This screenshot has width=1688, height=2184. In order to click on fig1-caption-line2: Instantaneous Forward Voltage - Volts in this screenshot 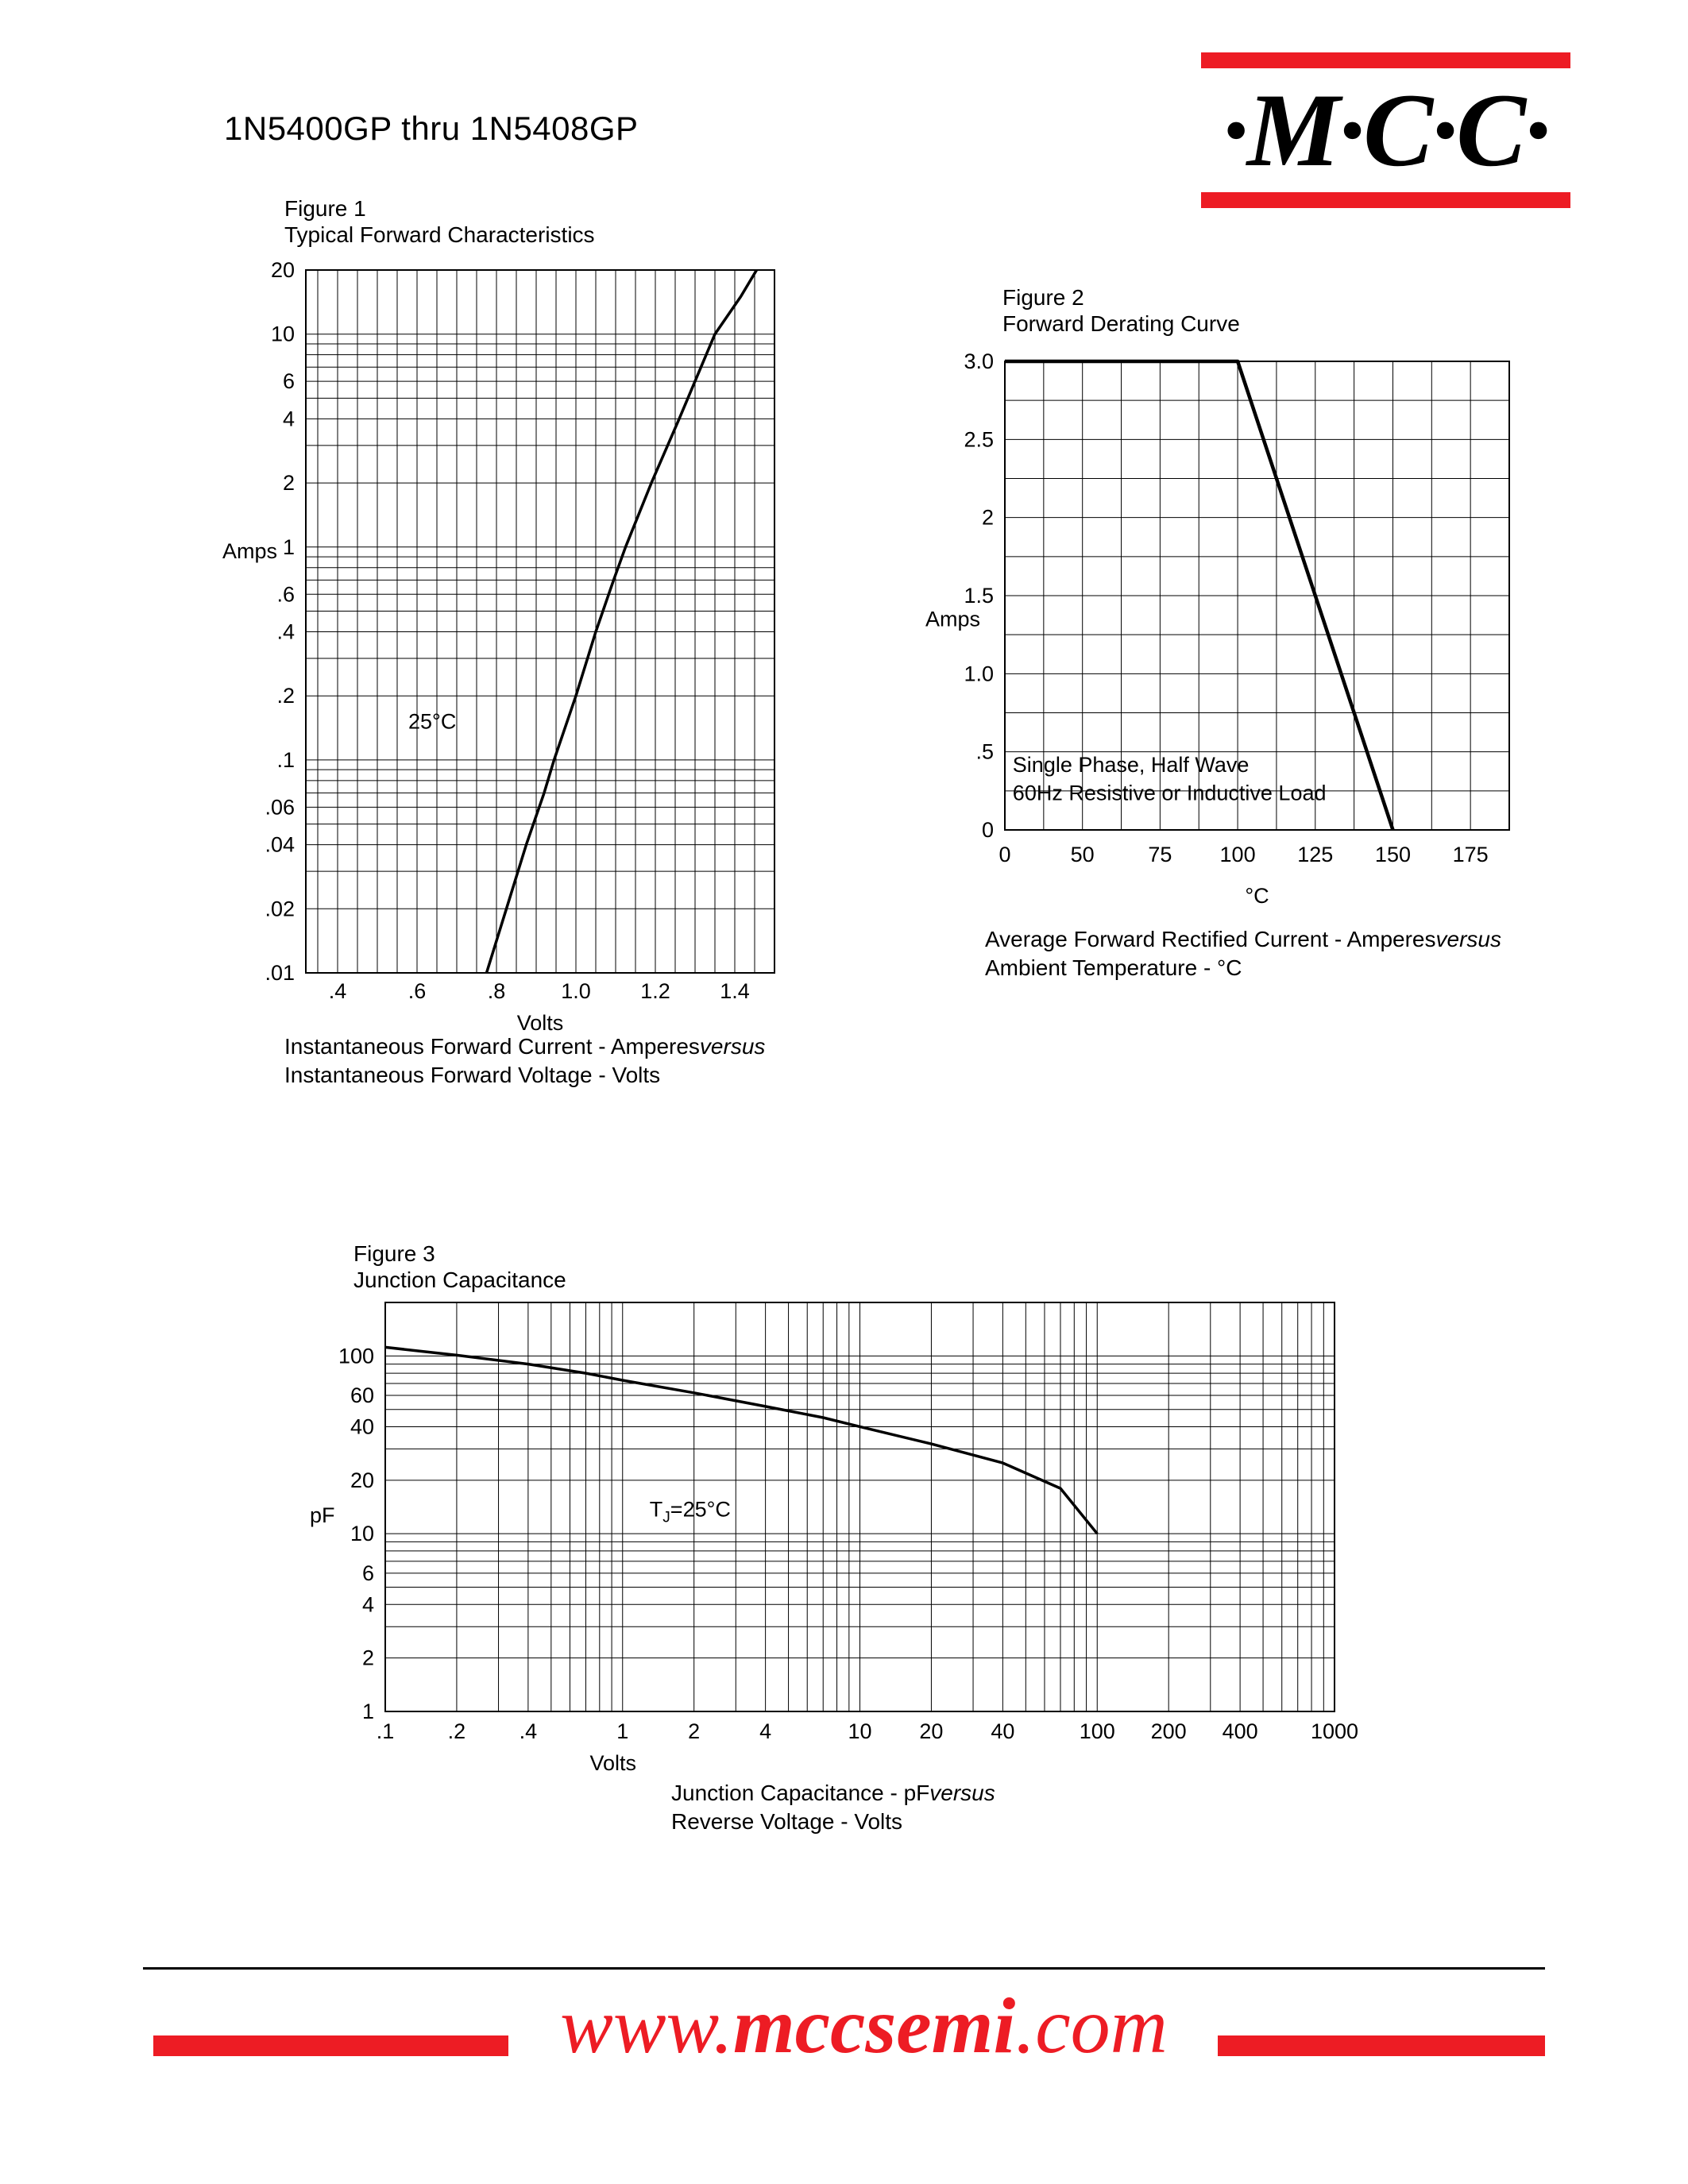, I will do `click(473, 1075)`.